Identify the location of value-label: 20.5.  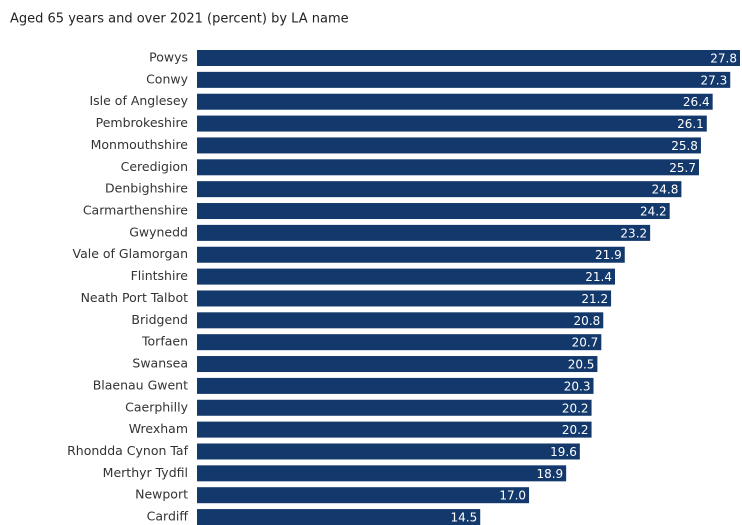
(581, 365).